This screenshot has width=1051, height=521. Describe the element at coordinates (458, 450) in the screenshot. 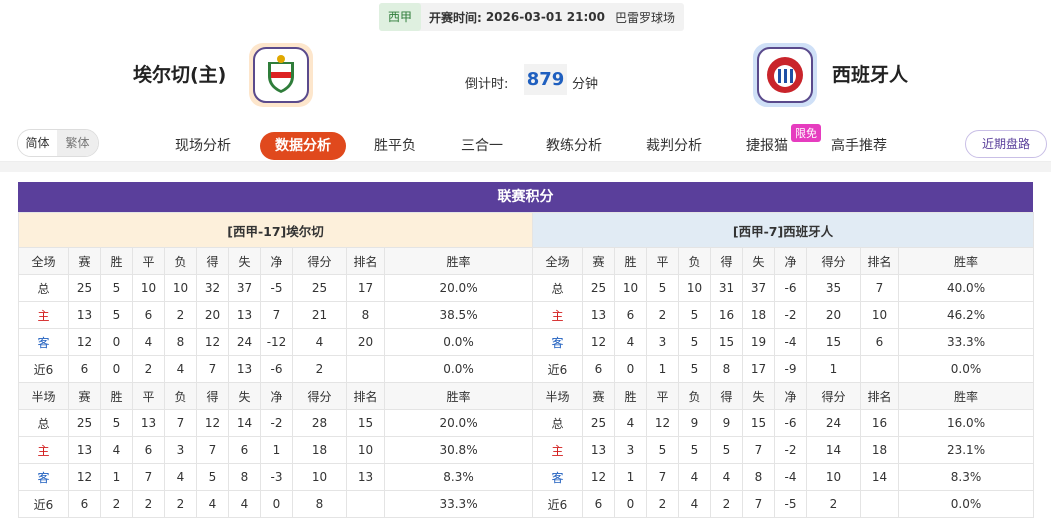

I see `cell: 30.8%` at that location.